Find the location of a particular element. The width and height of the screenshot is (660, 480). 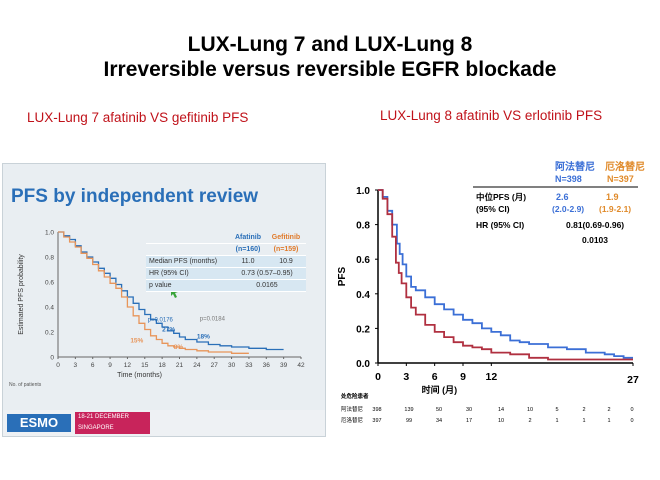

x-tick-label: 30 is located at coordinates (232, 365).